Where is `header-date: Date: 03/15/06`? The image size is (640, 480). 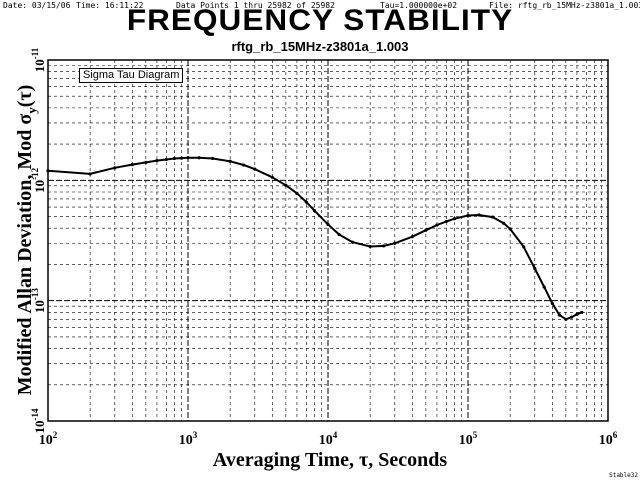 header-date: Date: 03/15/06 is located at coordinates (37, 5).